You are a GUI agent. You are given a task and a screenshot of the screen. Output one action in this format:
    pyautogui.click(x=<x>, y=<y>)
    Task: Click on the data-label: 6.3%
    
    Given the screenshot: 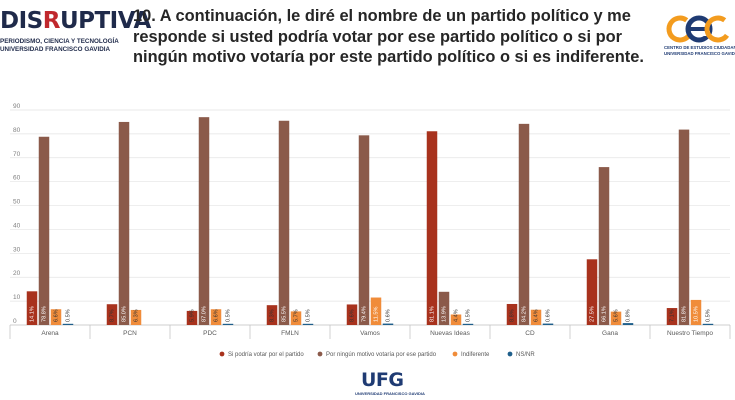 What is the action you would take?
    pyautogui.click(x=136, y=315)
    